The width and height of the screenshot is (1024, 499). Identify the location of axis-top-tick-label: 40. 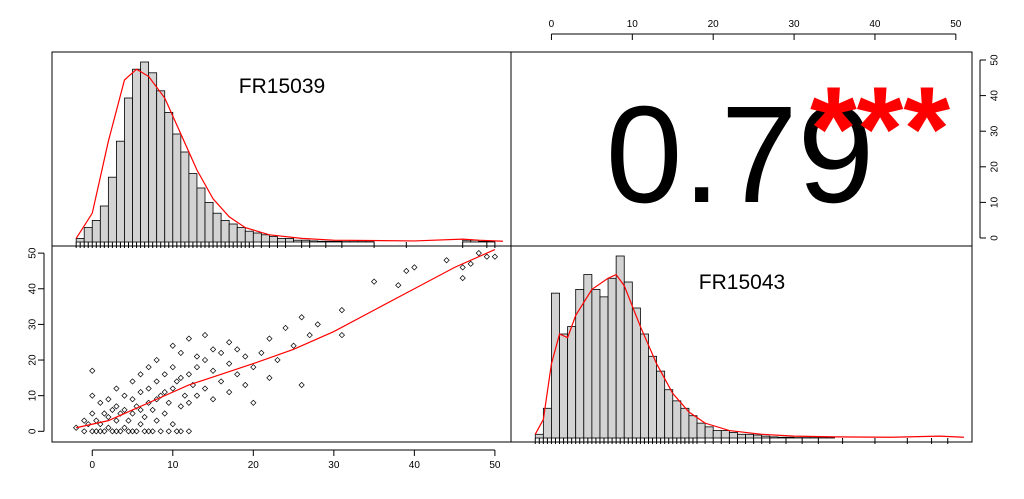
(875, 24).